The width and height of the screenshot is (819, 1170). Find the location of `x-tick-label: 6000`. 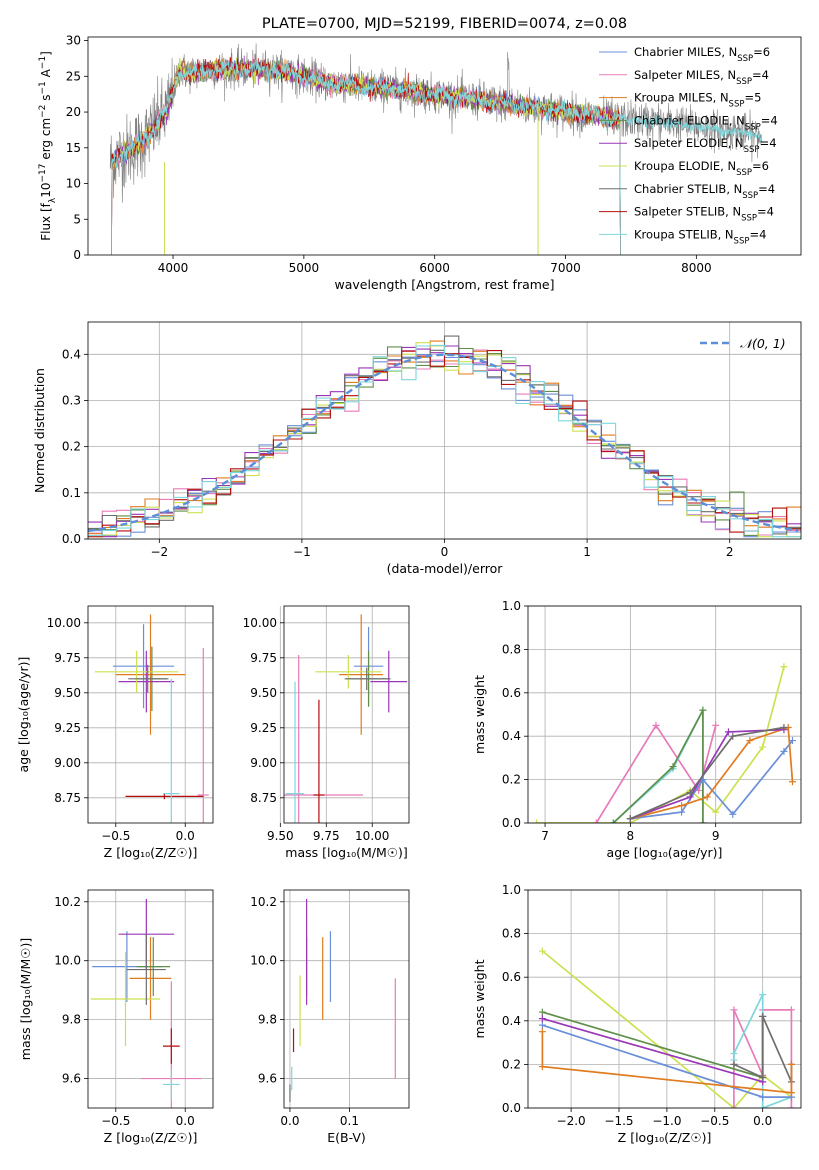

x-tick-label: 6000 is located at coordinates (434, 268).